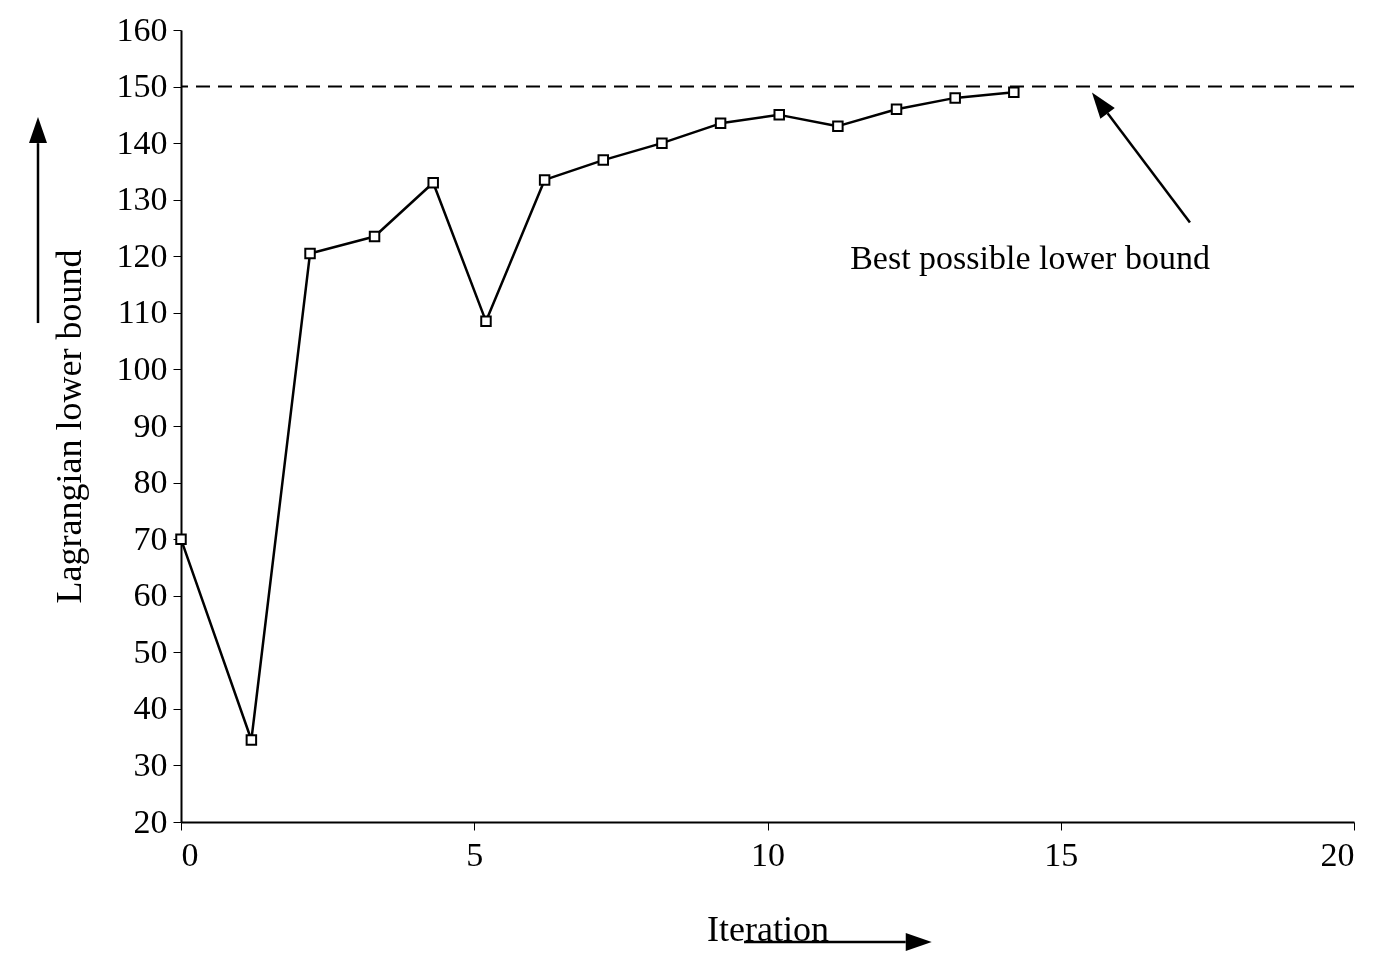 This screenshot has width=1380, height=959. What do you see at coordinates (1337, 854) in the screenshot?
I see `x-tick-label: 20` at bounding box center [1337, 854].